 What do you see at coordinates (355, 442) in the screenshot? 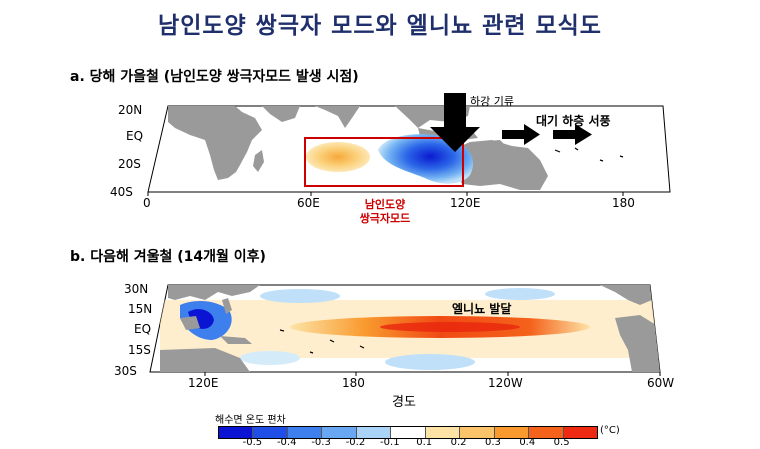
I see `colorbar-tick-label: -0.2` at bounding box center [355, 442].